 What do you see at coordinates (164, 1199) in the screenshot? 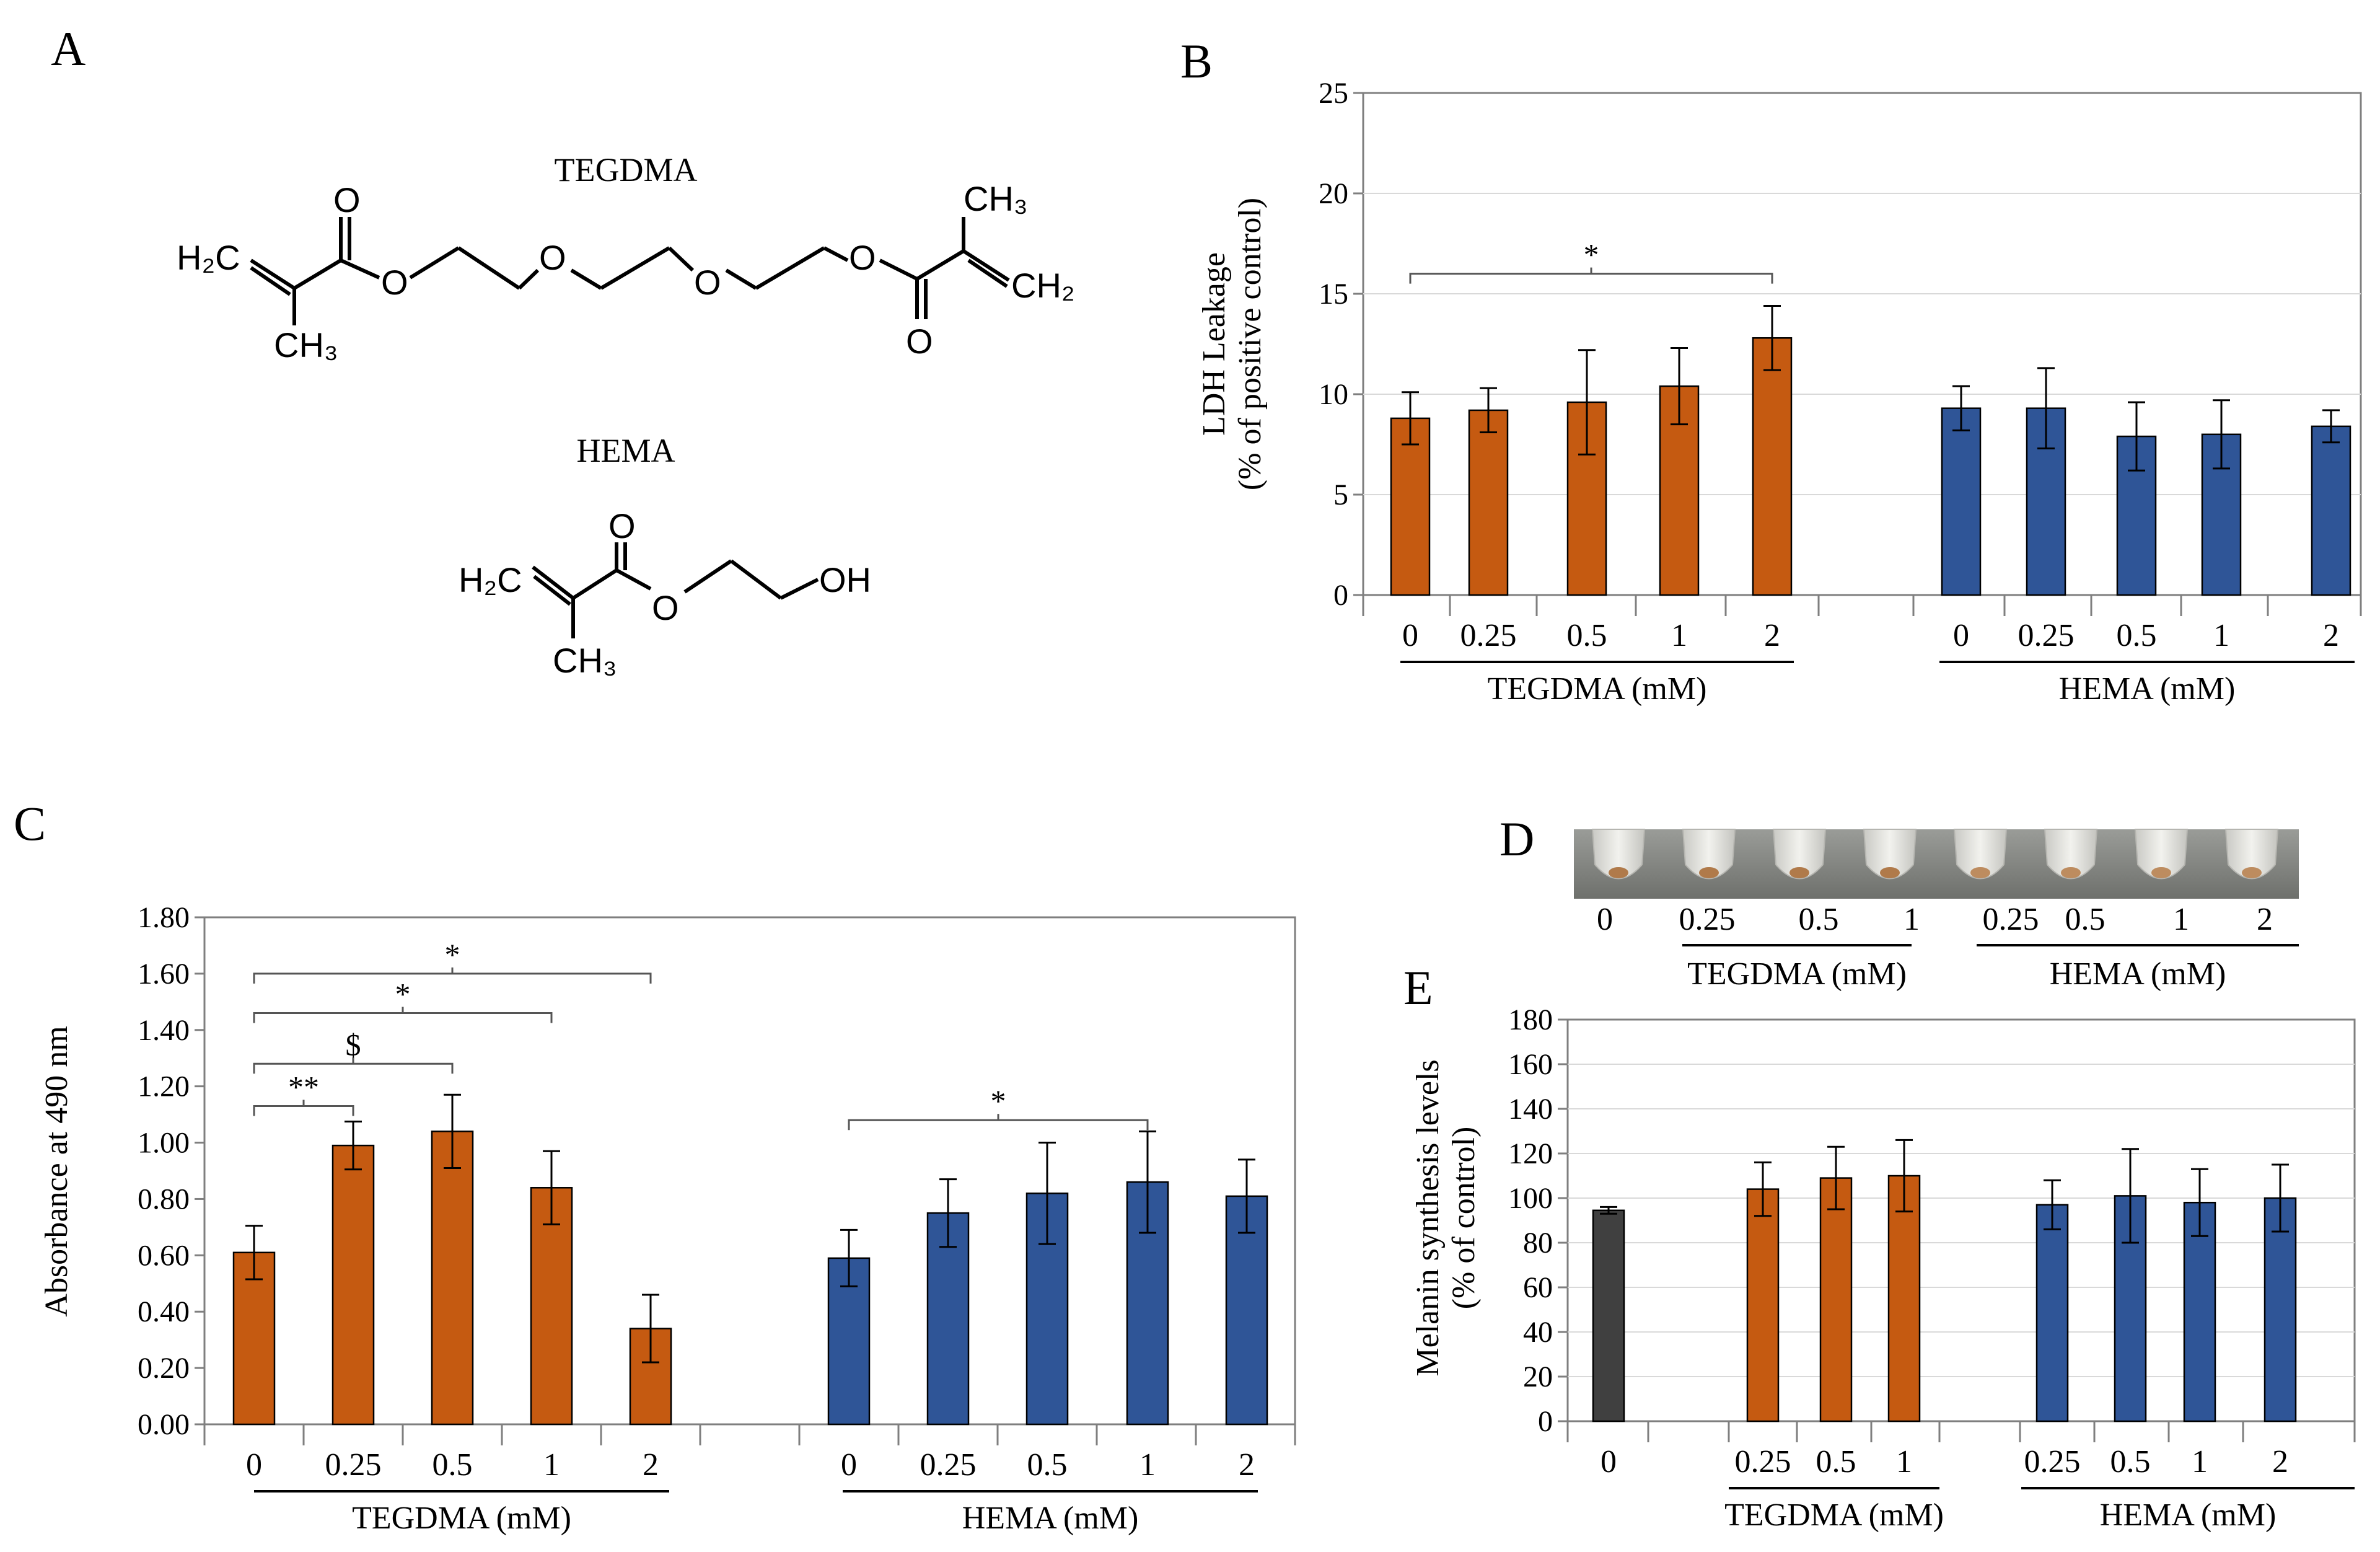
I see `y-tick-label: 0.80` at bounding box center [164, 1199].